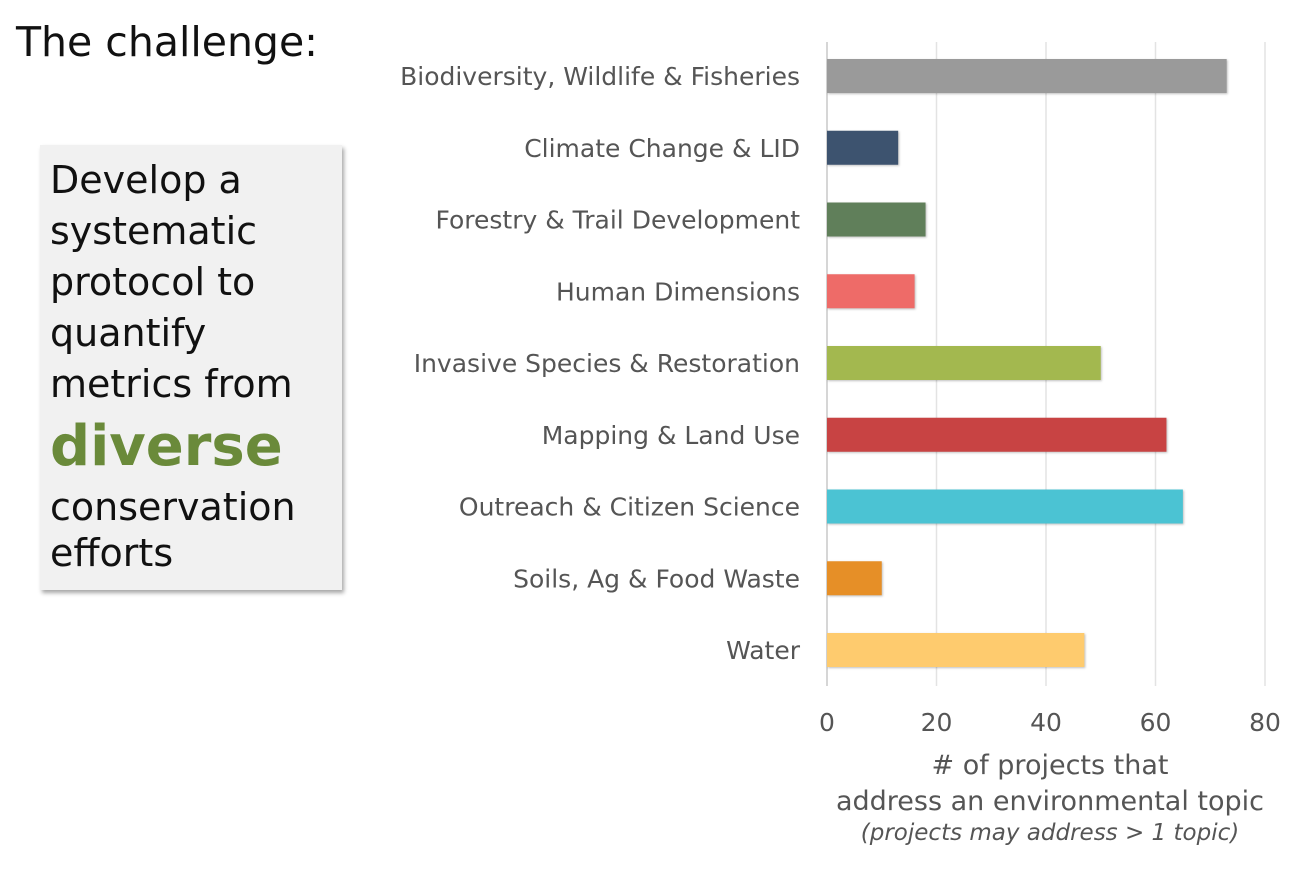 The image size is (1300, 870). What do you see at coordinates (827, 722) in the screenshot?
I see `x-tick-label: 0` at bounding box center [827, 722].